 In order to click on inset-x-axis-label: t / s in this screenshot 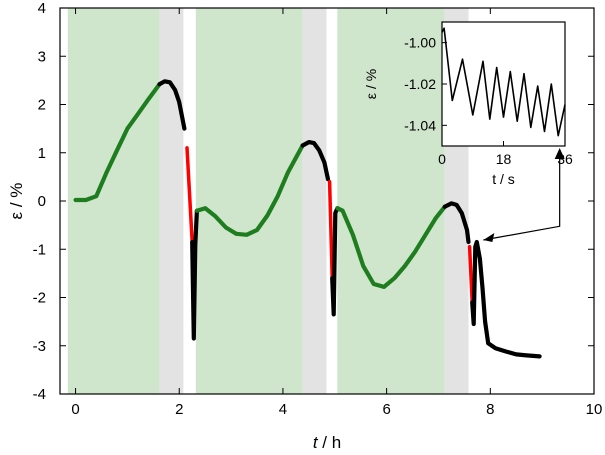, I will do `click(503, 179)`.